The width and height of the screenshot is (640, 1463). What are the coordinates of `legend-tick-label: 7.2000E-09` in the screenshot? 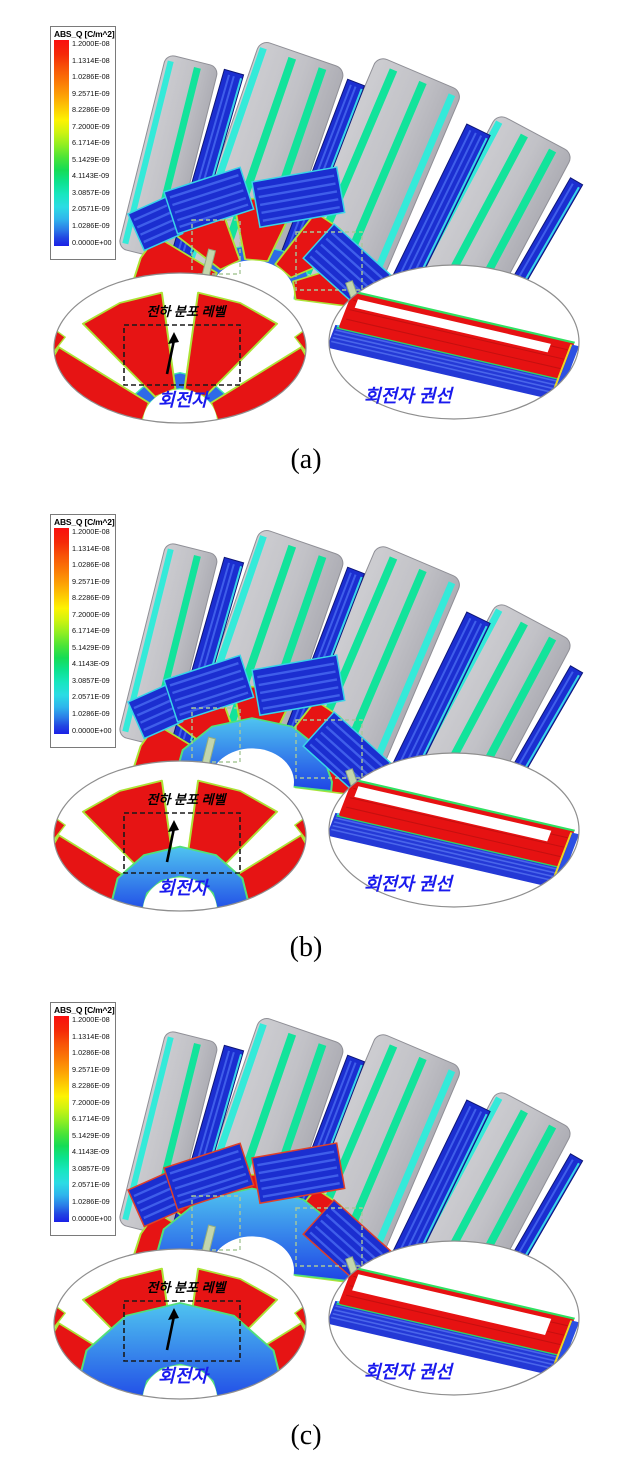 It's located at (91, 614).